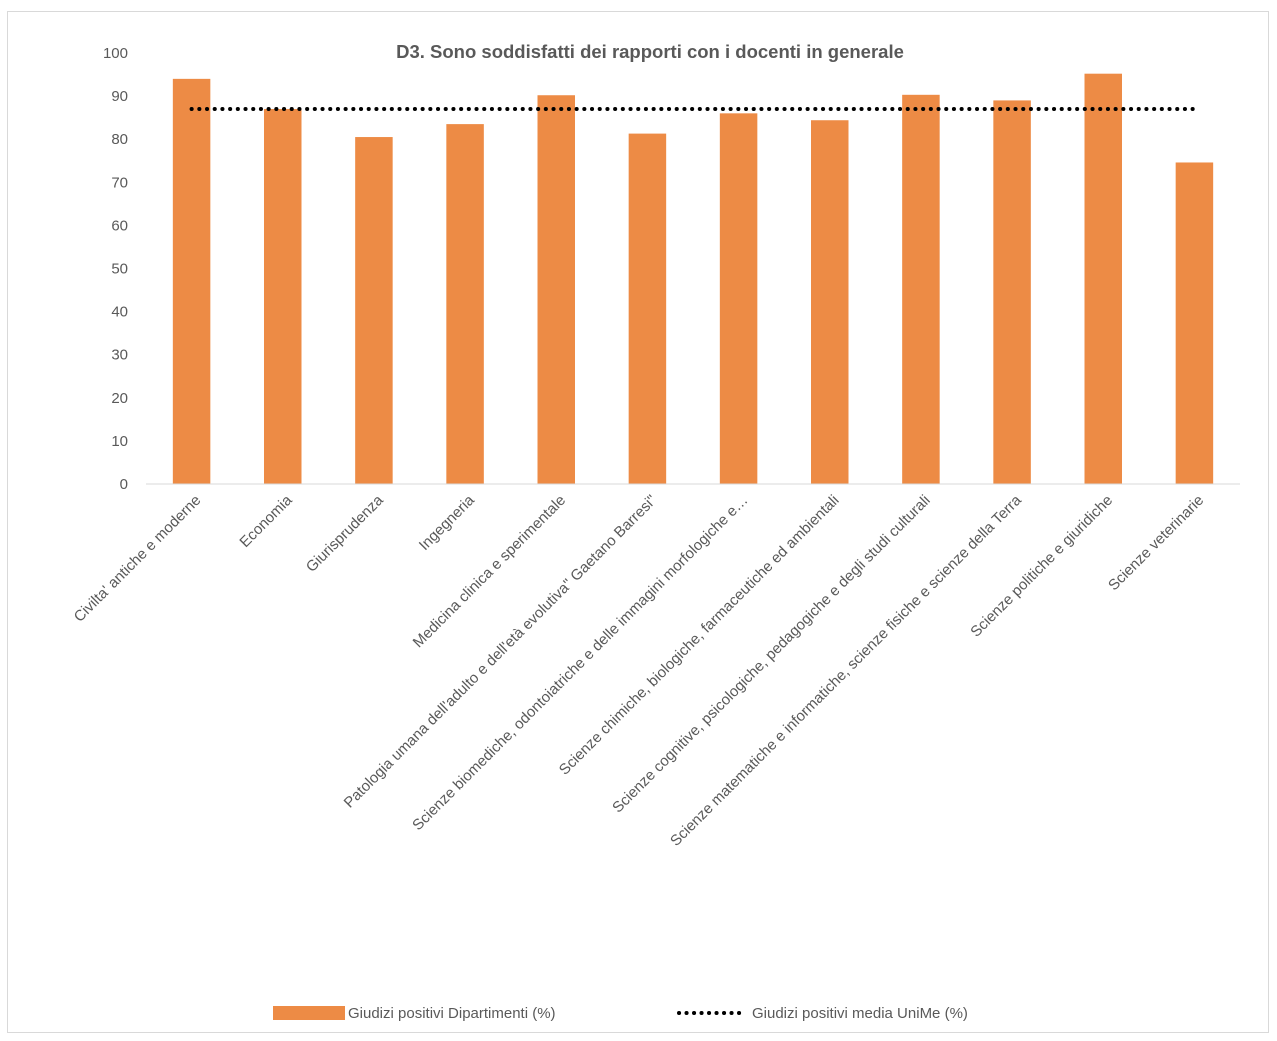 This screenshot has height=1041, width=1277. I want to click on x-tick-label: Giurisprudenza, so click(345, 533).